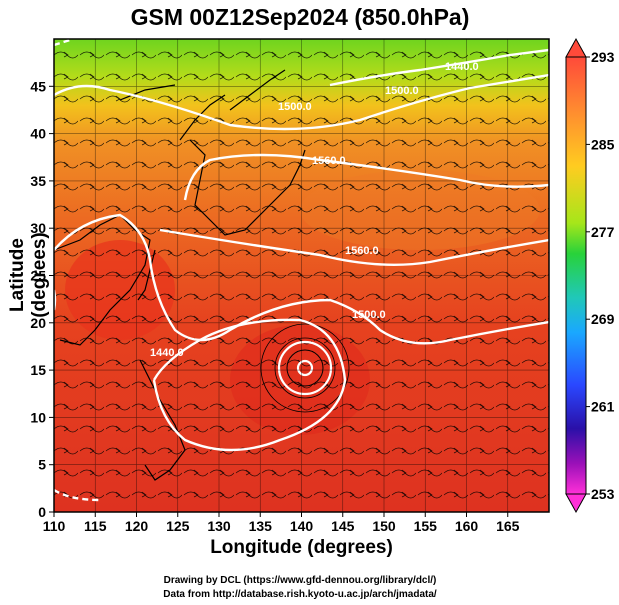  I want to click on y-tick-label: 5, so click(42, 465).